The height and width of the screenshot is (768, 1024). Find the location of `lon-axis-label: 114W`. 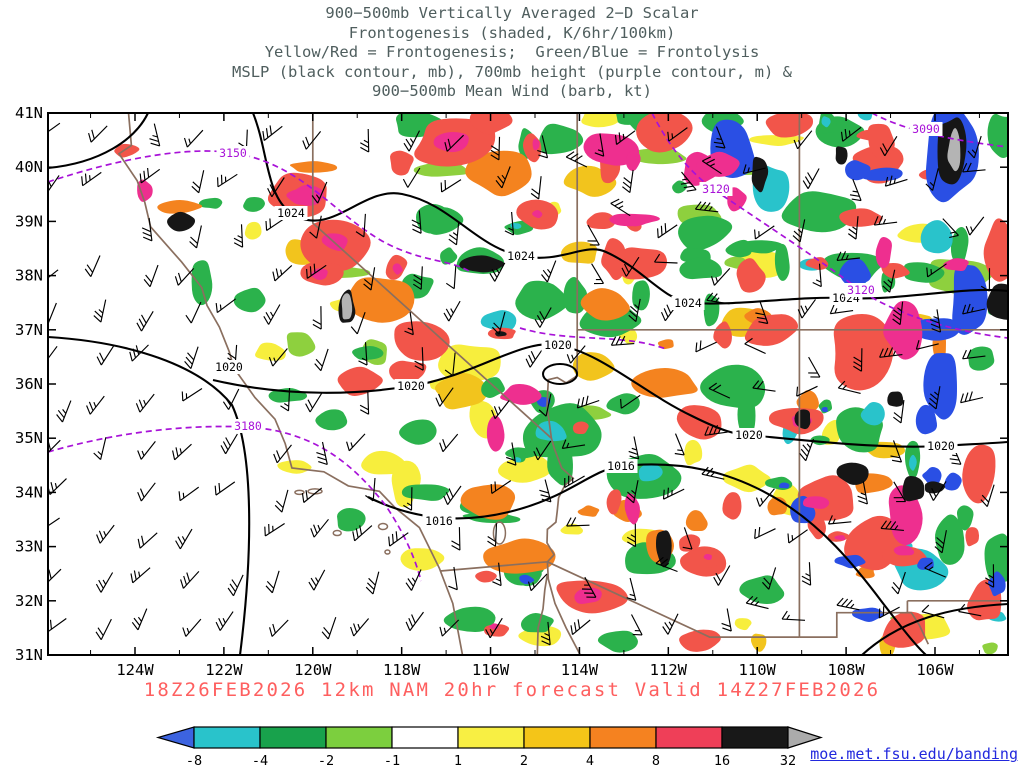

lon-axis-label: 114W is located at coordinates (580, 670).